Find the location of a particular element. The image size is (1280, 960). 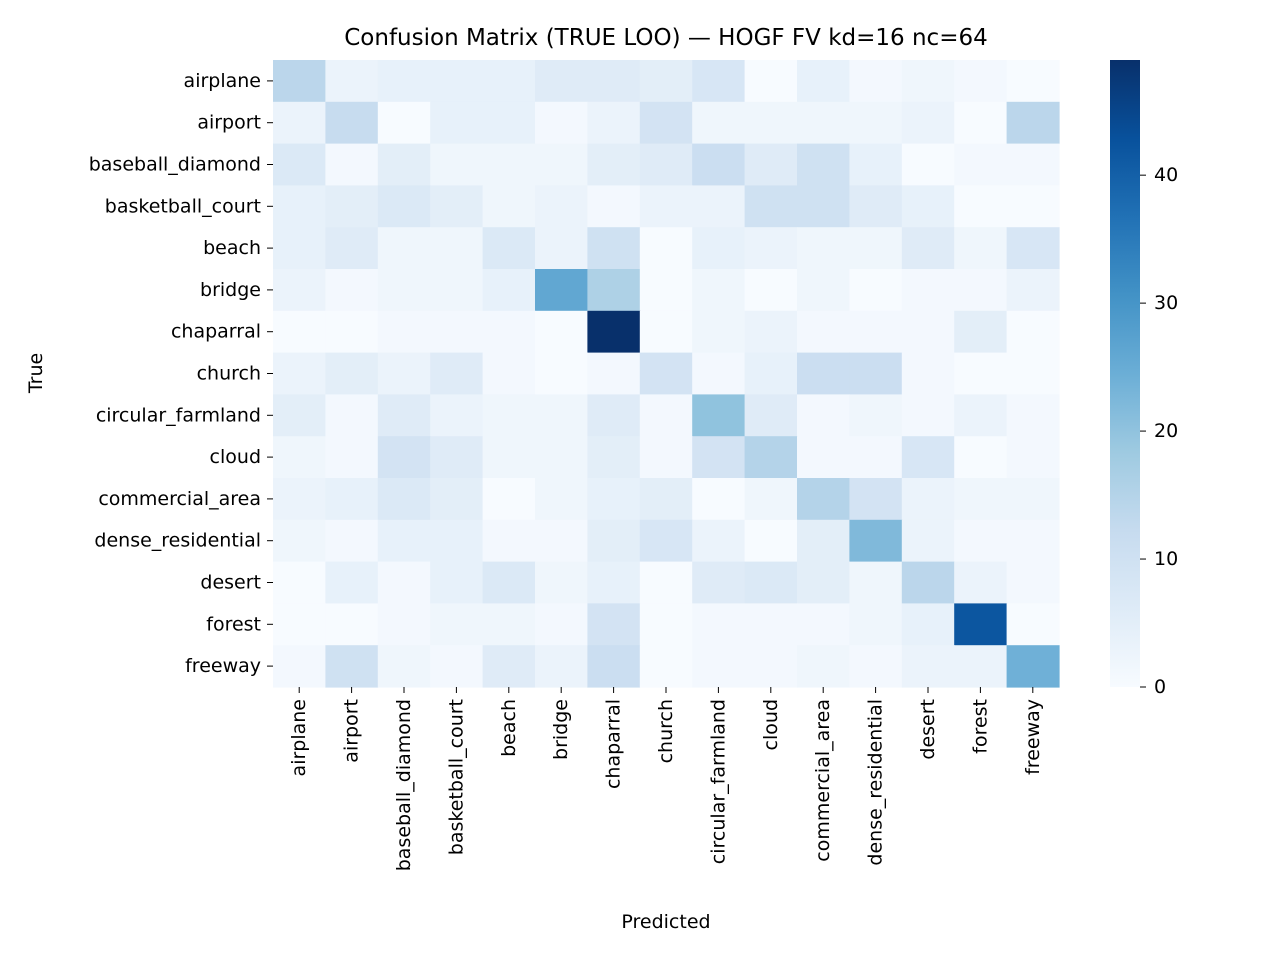

column-tick-label: freeway is located at coordinates (1033, 737).